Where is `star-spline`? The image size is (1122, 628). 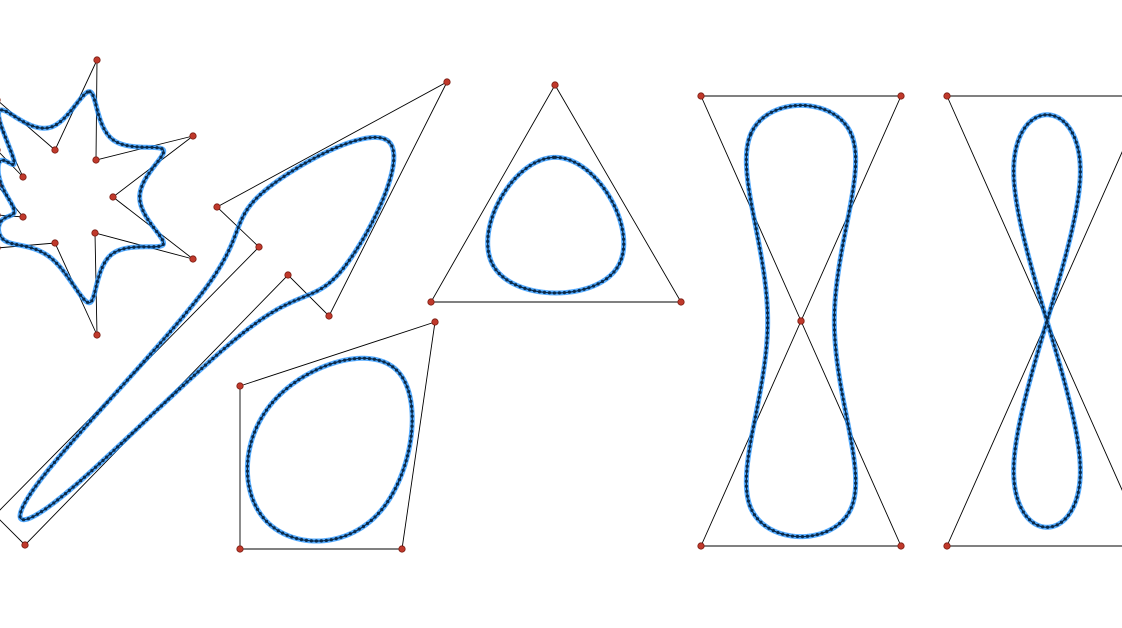 star-spline is located at coordinates (98, 197).